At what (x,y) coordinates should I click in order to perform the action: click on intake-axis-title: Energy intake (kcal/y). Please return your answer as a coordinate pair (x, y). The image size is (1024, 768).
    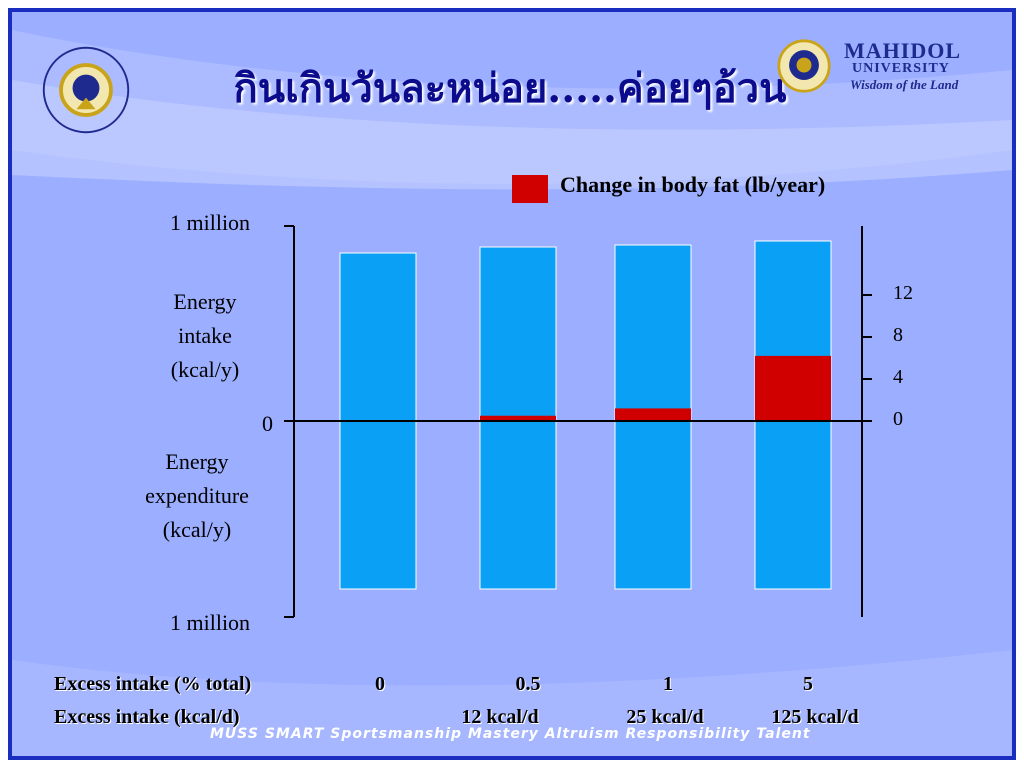
    Looking at the image, I should click on (205, 336).